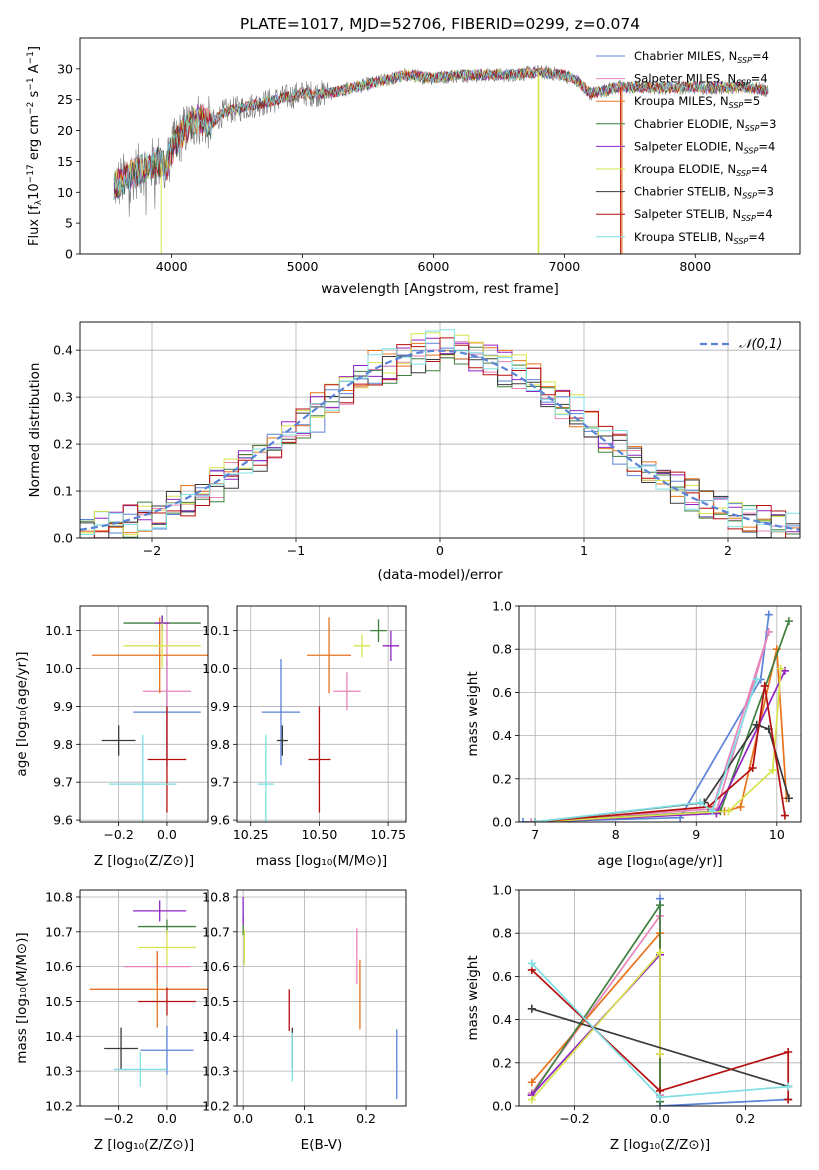 This screenshot has height=1170, width=819. Describe the element at coordinates (59, 966) in the screenshot. I see `y-tick-label: 10.6` at that location.